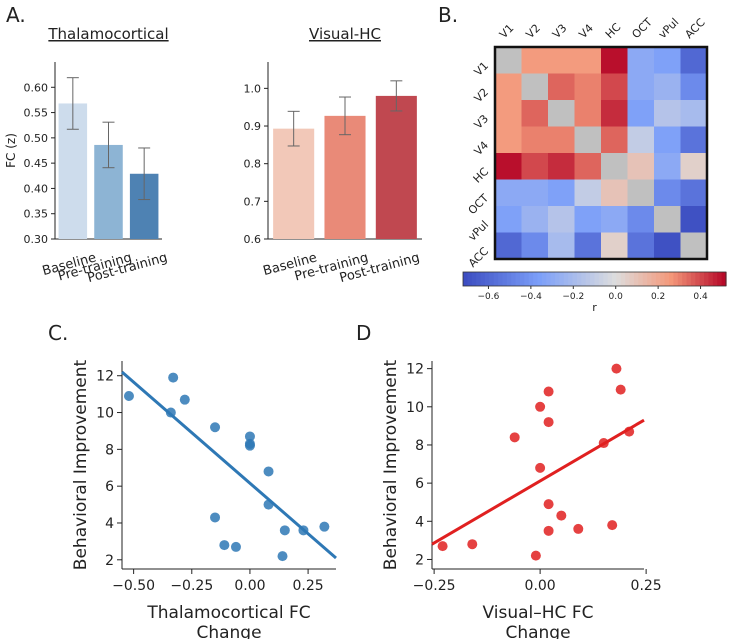 The width and height of the screenshot is (730, 639). I want to click on y-tick-label: 0.60, so click(36, 87).